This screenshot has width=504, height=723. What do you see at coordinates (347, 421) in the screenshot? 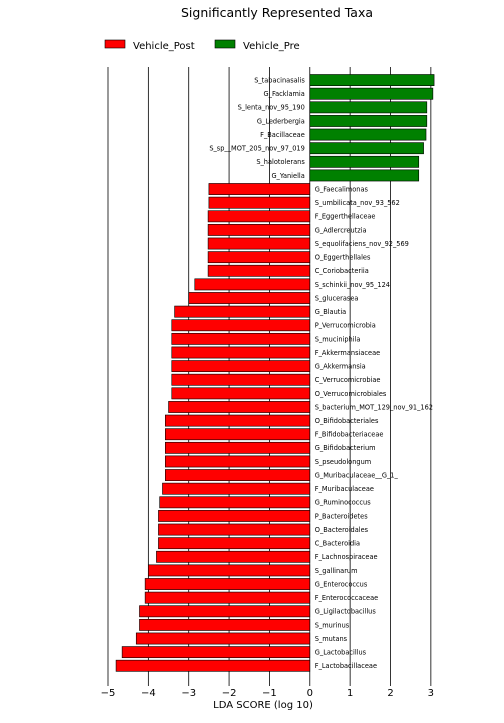
I see `bar-label: O_Bifidobacteriales` at bounding box center [347, 421].